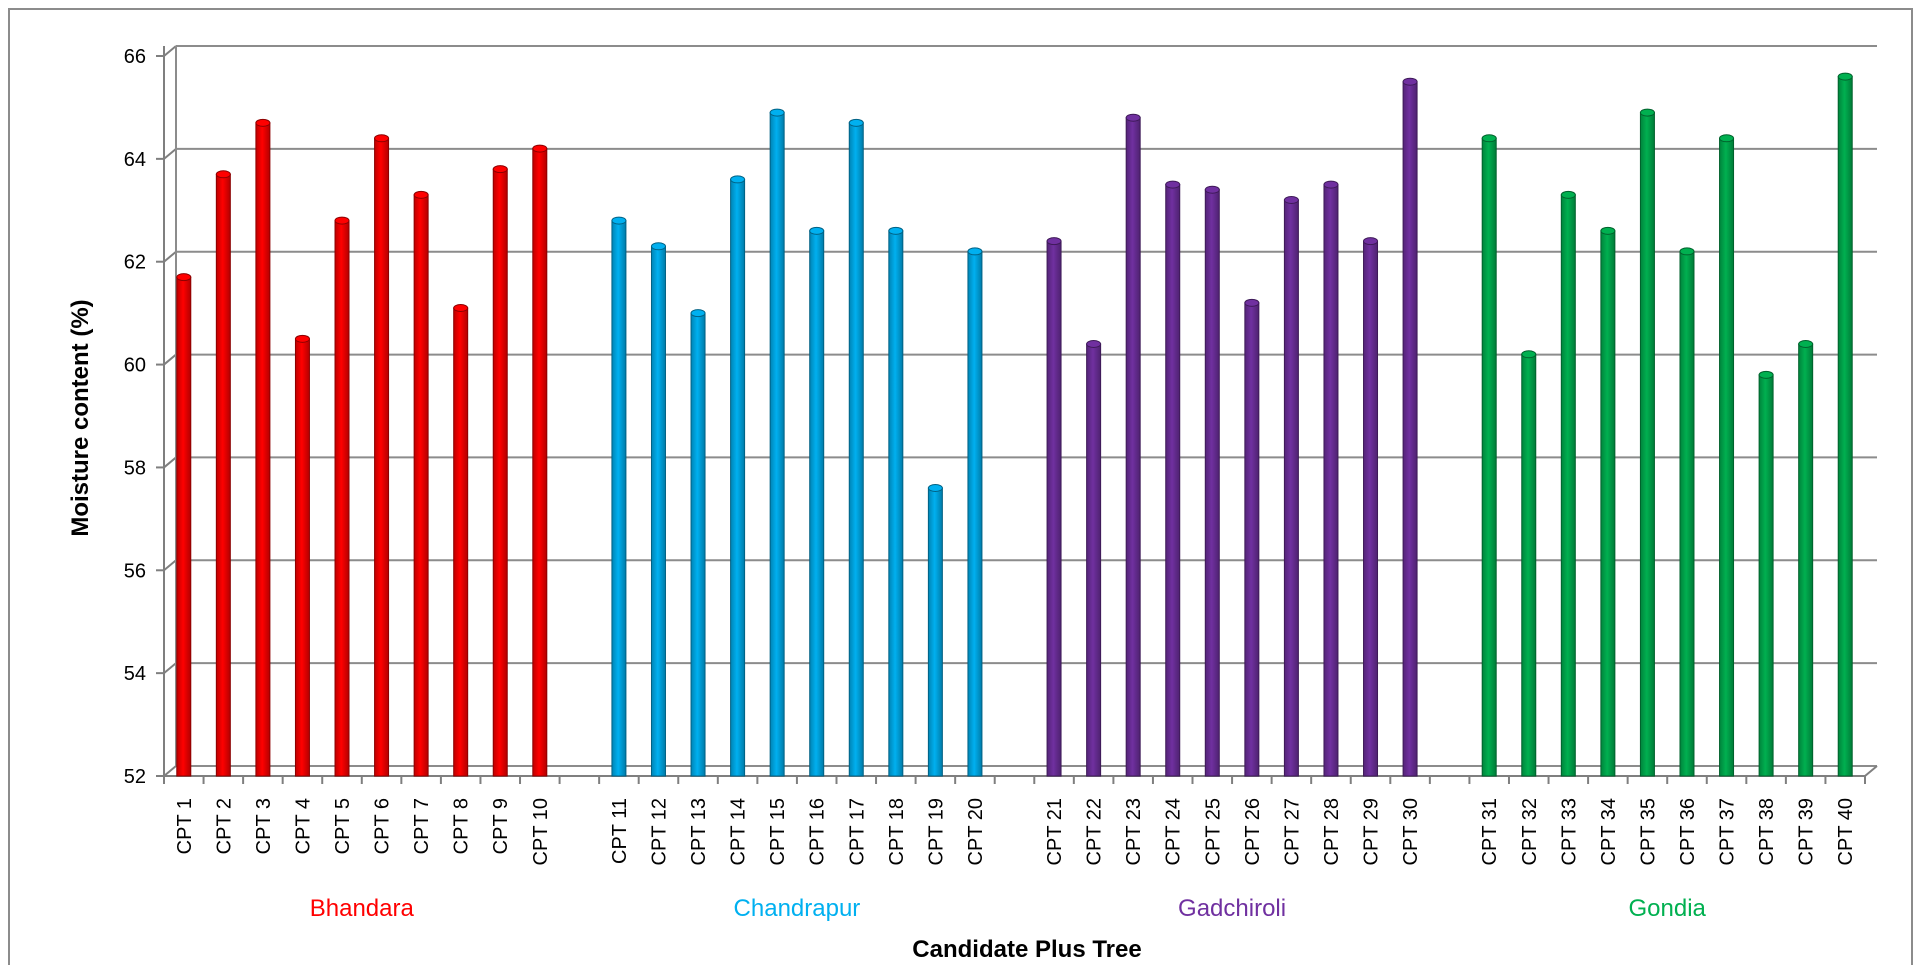 The width and height of the screenshot is (1919, 965). I want to click on x-category-label: CPT 14, so click(739, 831).